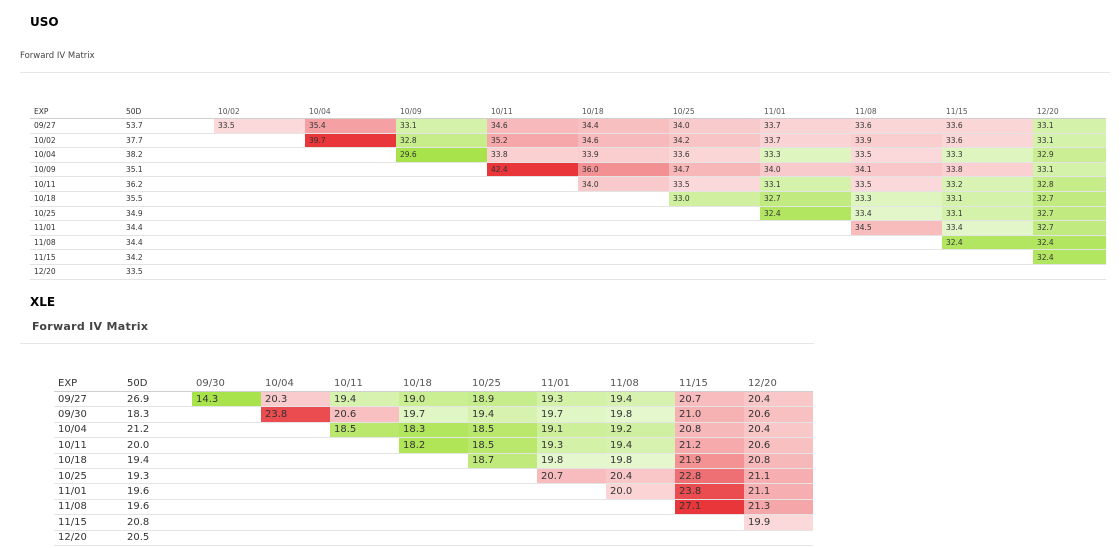 The height and width of the screenshot is (548, 1120). What do you see at coordinates (168, 199) in the screenshot?
I see `row-50d-value: 35.5` at bounding box center [168, 199].